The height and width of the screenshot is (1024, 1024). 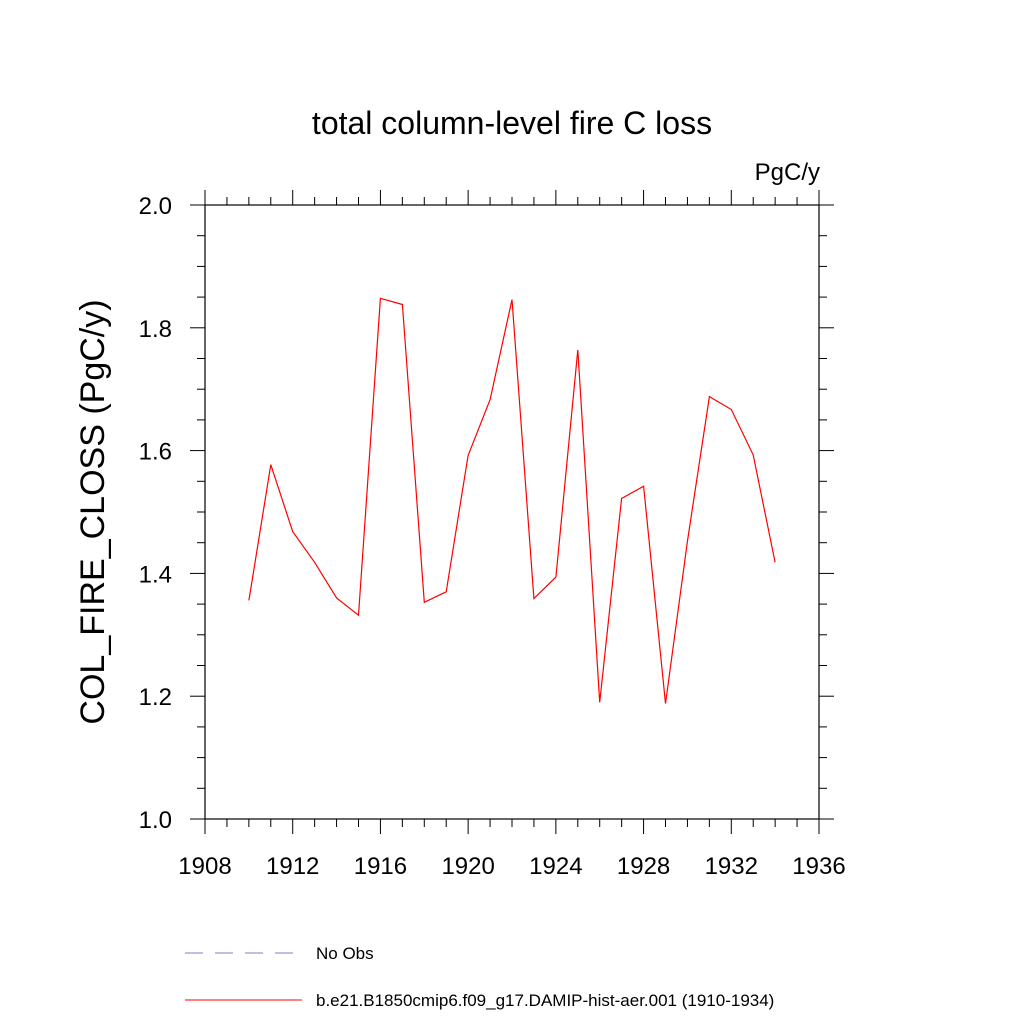 I want to click on legend-label: No Obs, so click(x=345, y=953).